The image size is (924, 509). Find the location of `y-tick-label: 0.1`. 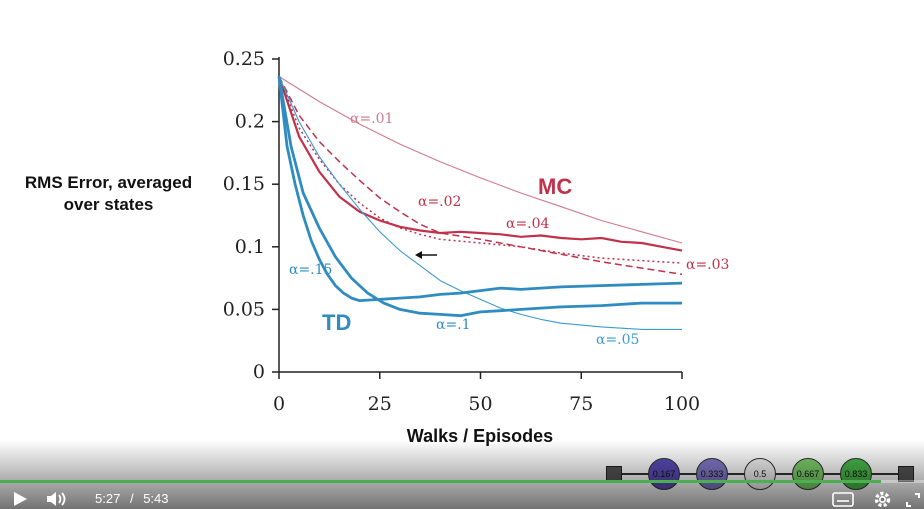

y-tick-label: 0.1 is located at coordinates (250, 247).